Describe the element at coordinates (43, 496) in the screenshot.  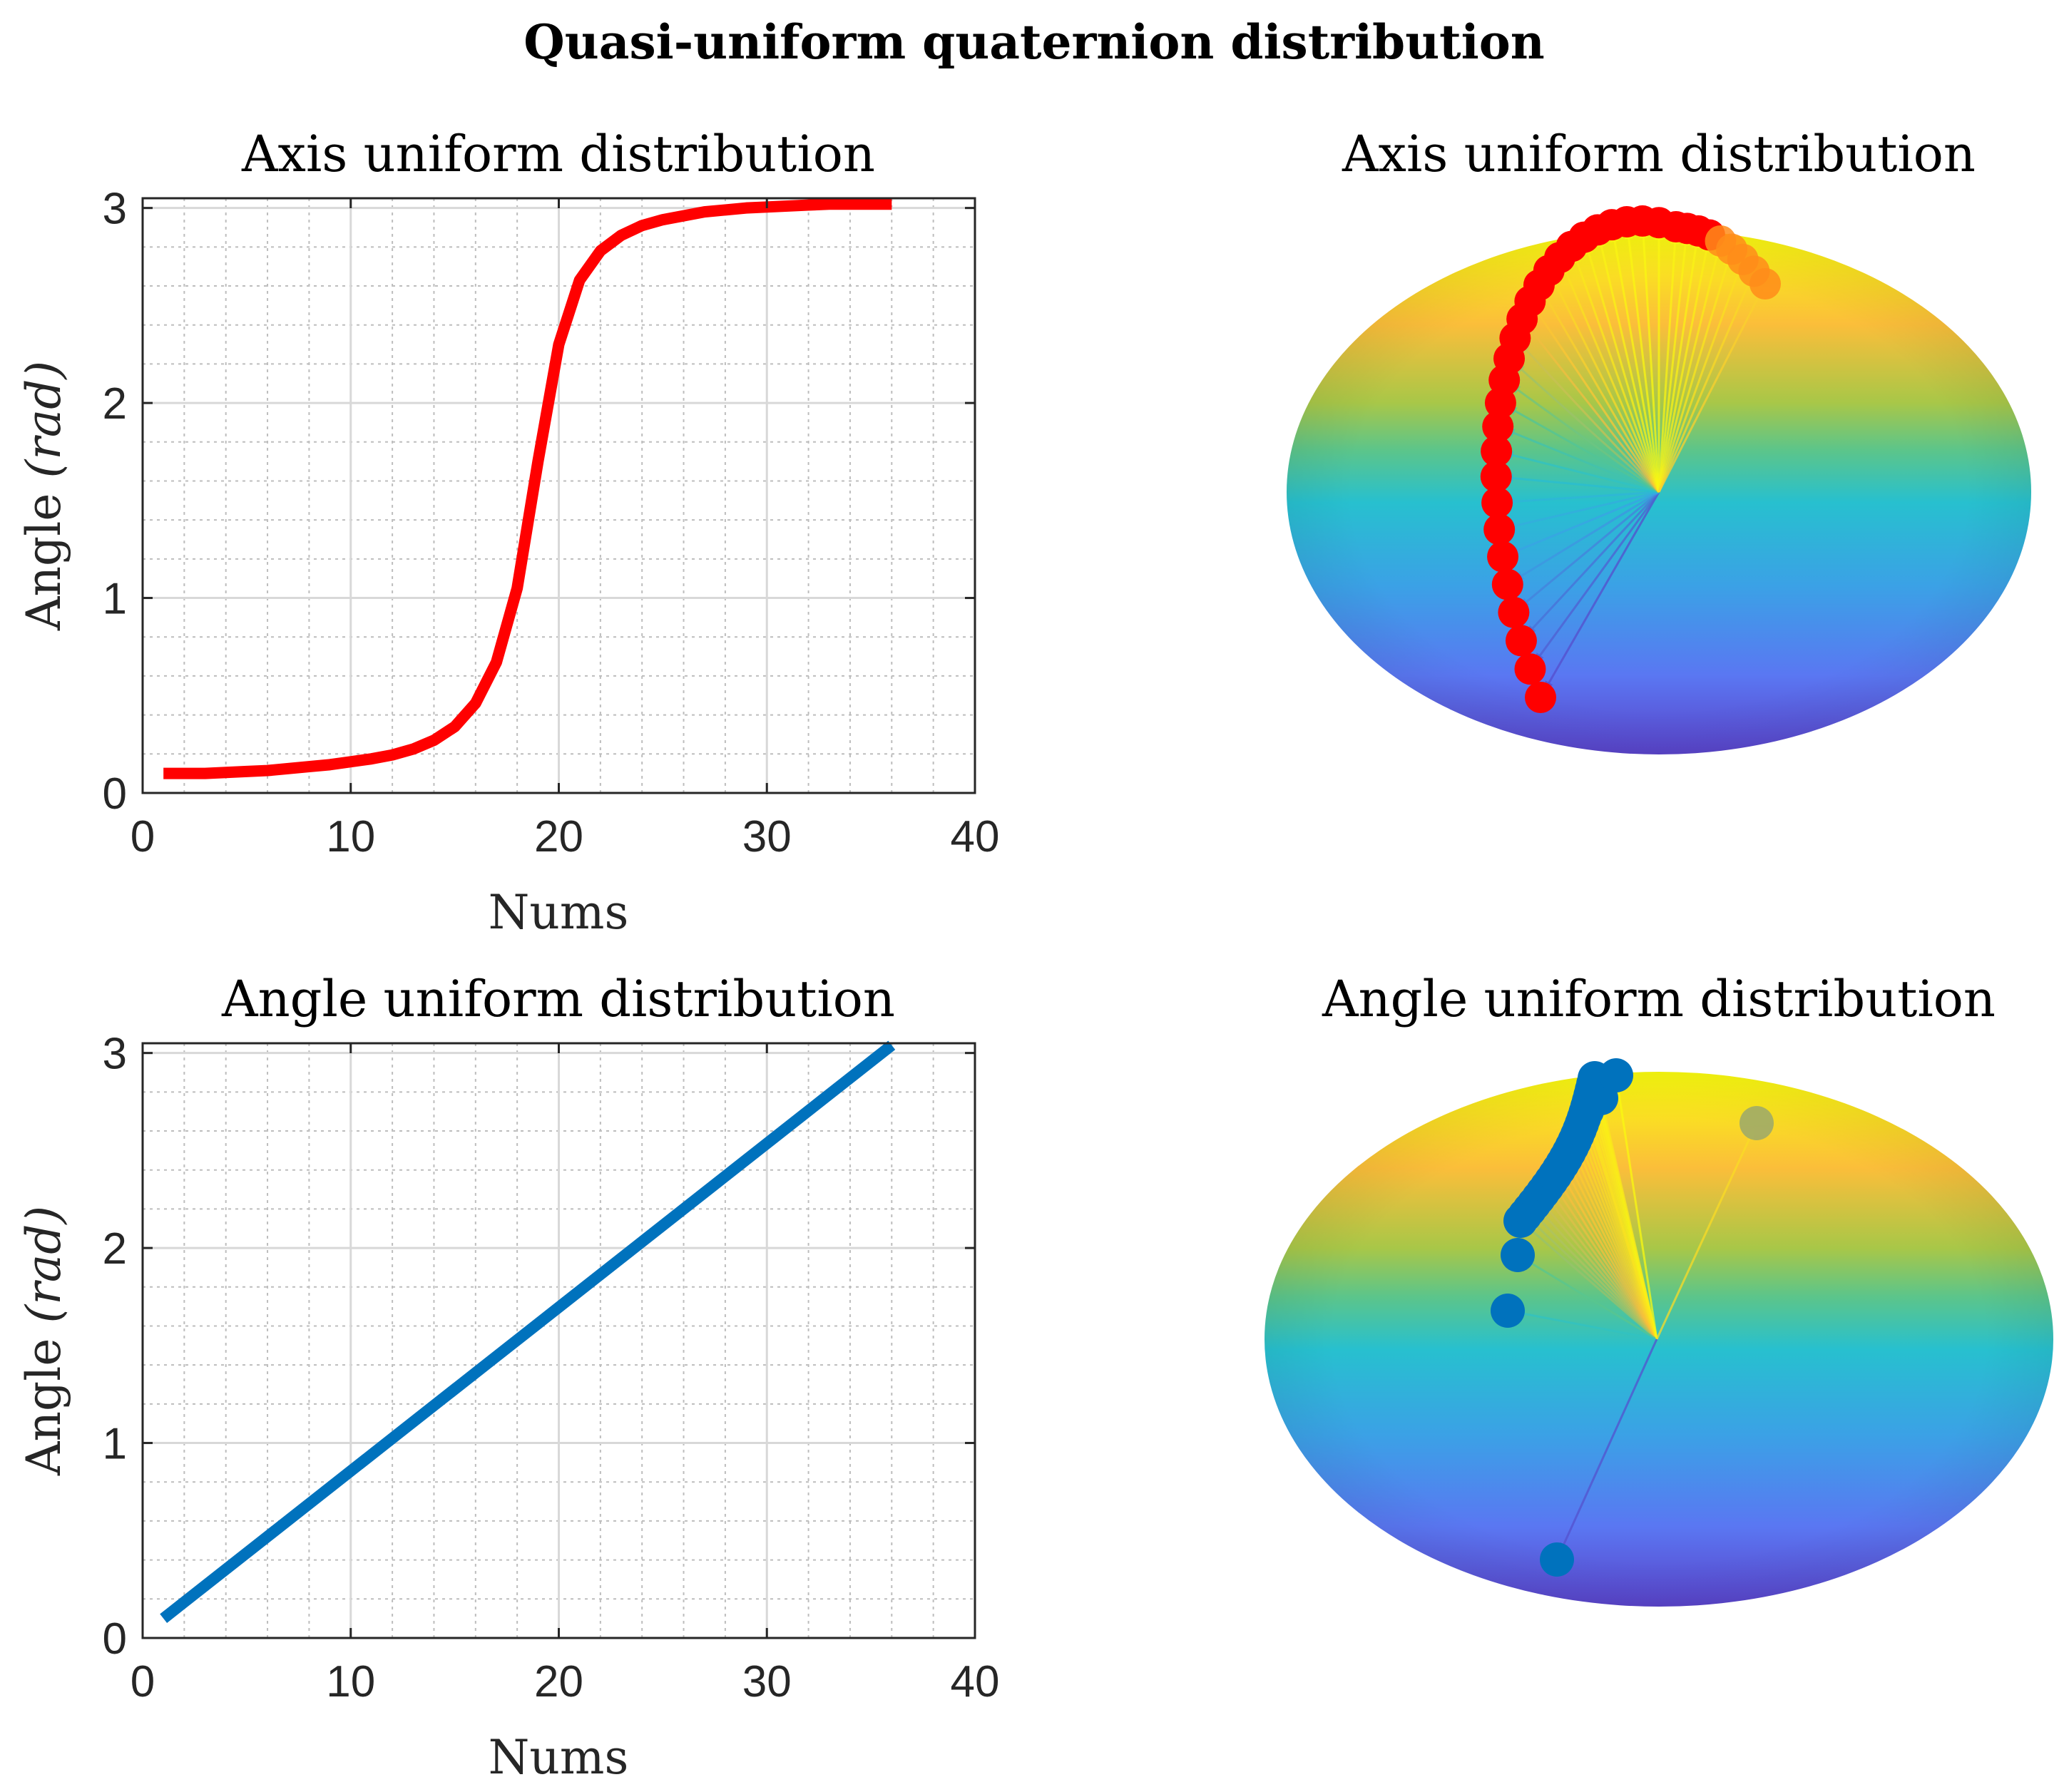
I see `panel1-ylabel: Angle (rad)` at that location.